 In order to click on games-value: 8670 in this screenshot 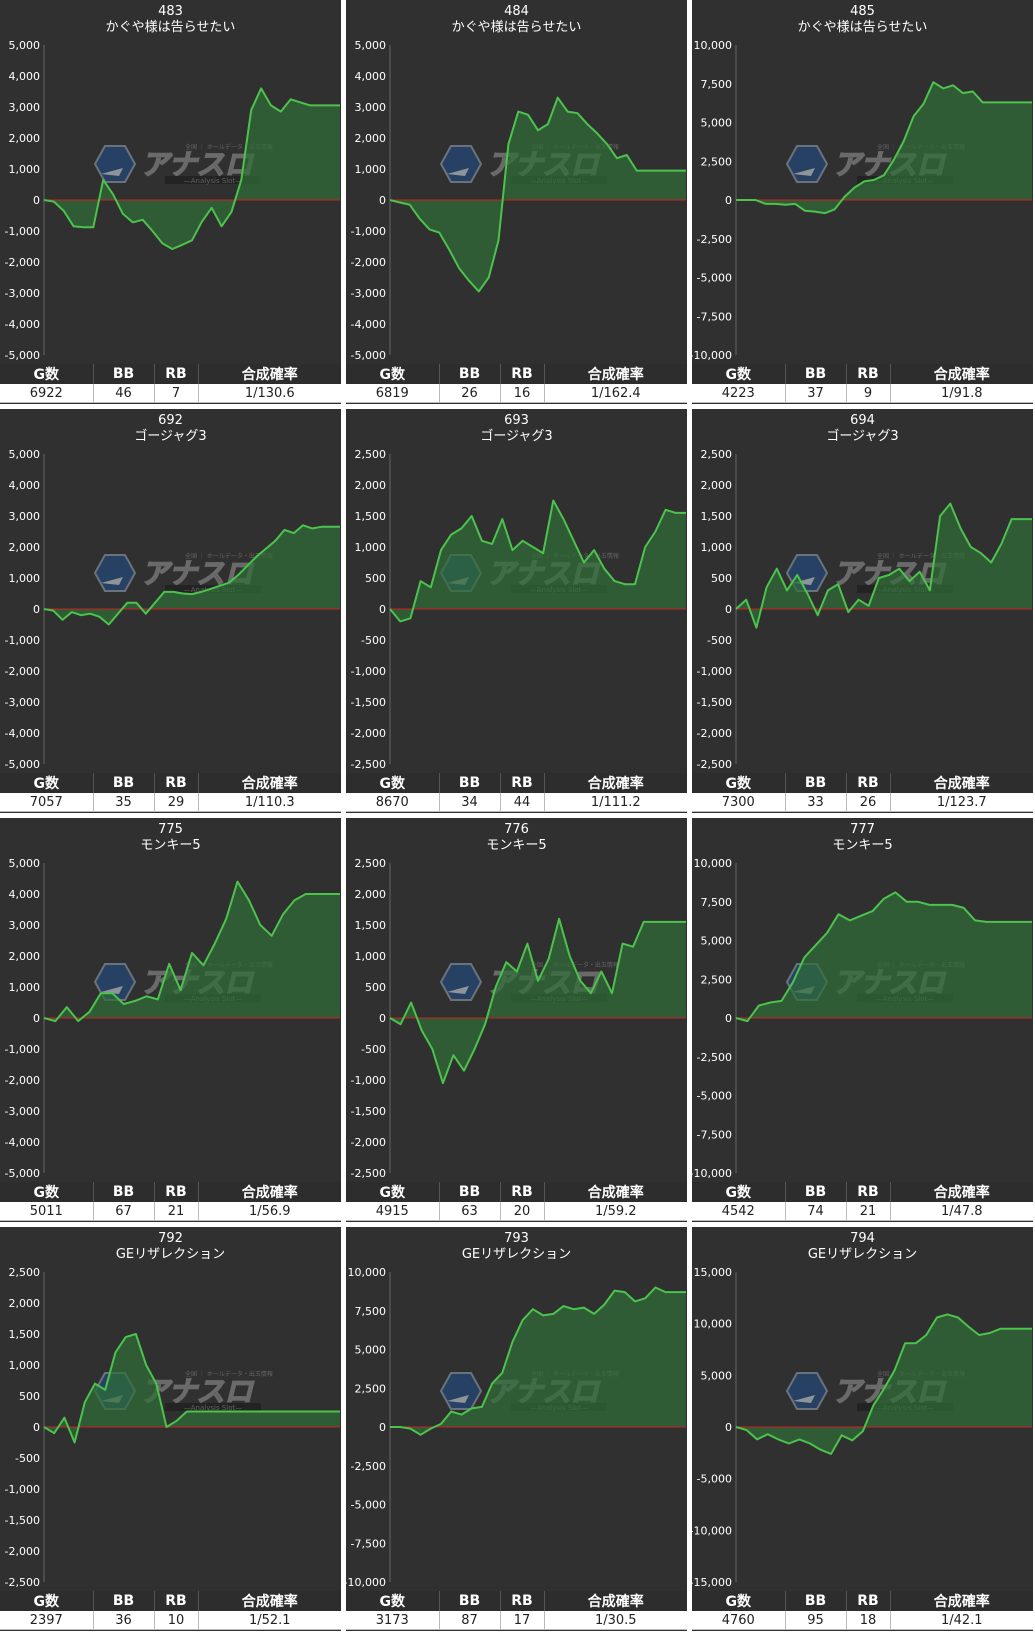, I will do `click(393, 802)`.